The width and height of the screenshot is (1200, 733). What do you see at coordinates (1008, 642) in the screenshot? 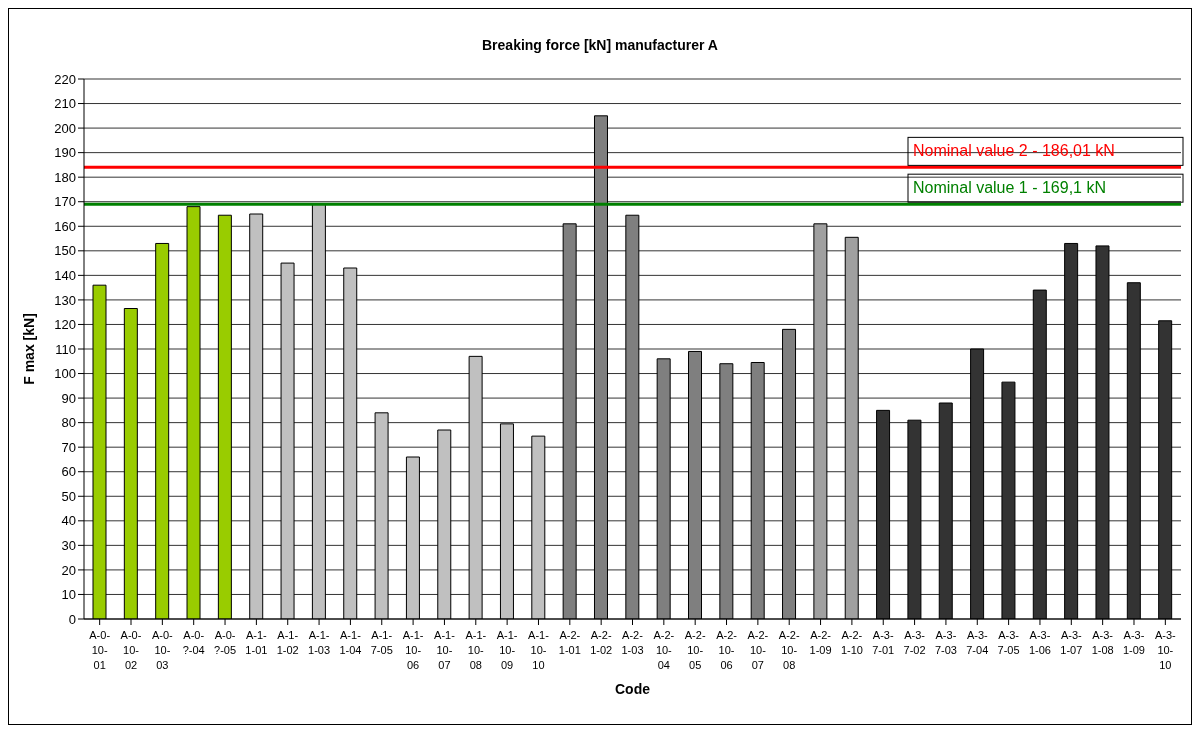
I see `x-tick-label: A-3-7-05` at bounding box center [1008, 642].